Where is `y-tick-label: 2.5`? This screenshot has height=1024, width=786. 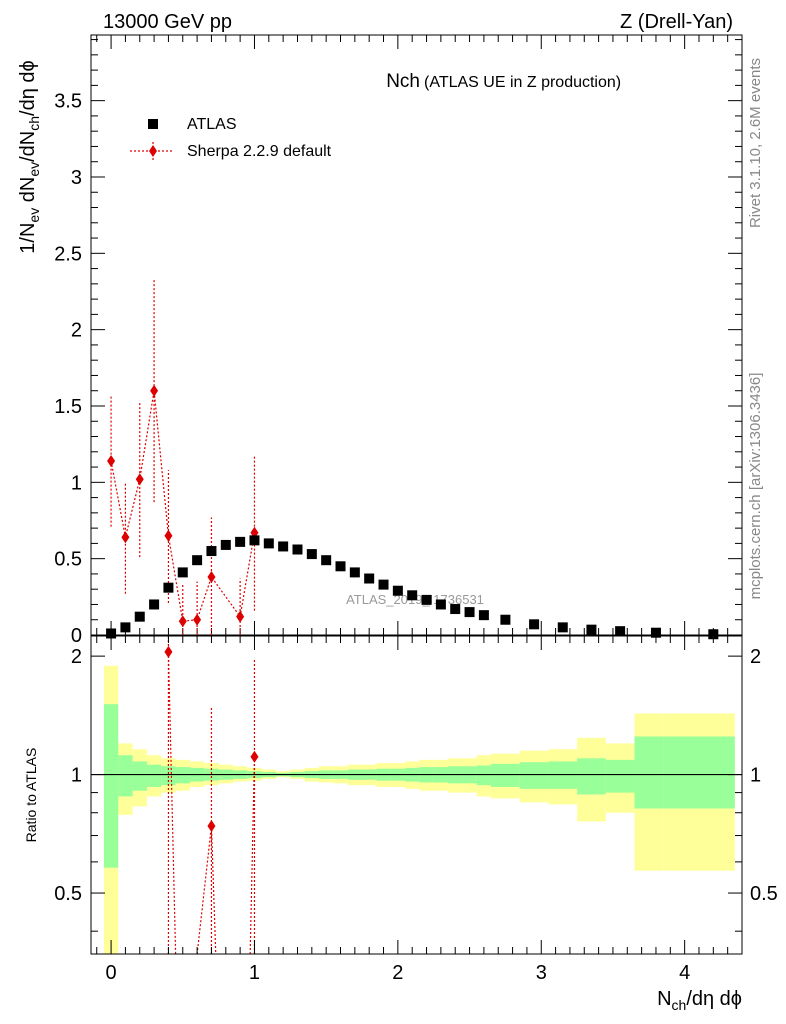
y-tick-label: 2.5 is located at coordinates (68, 254).